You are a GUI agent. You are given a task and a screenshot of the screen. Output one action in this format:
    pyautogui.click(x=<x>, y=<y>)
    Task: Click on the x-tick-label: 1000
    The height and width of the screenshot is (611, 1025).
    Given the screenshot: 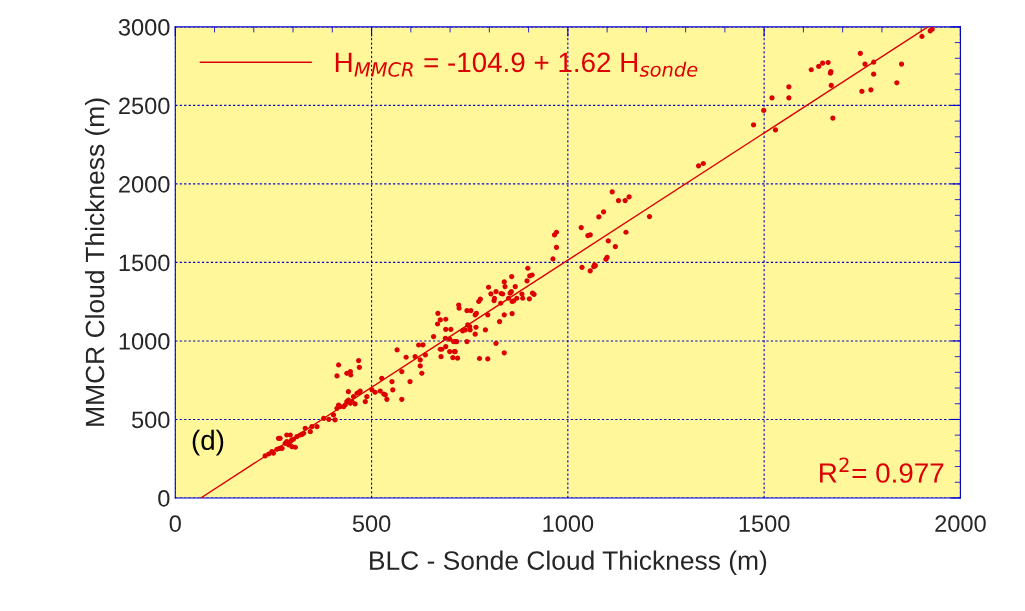 What is the action you would take?
    pyautogui.click(x=568, y=523)
    